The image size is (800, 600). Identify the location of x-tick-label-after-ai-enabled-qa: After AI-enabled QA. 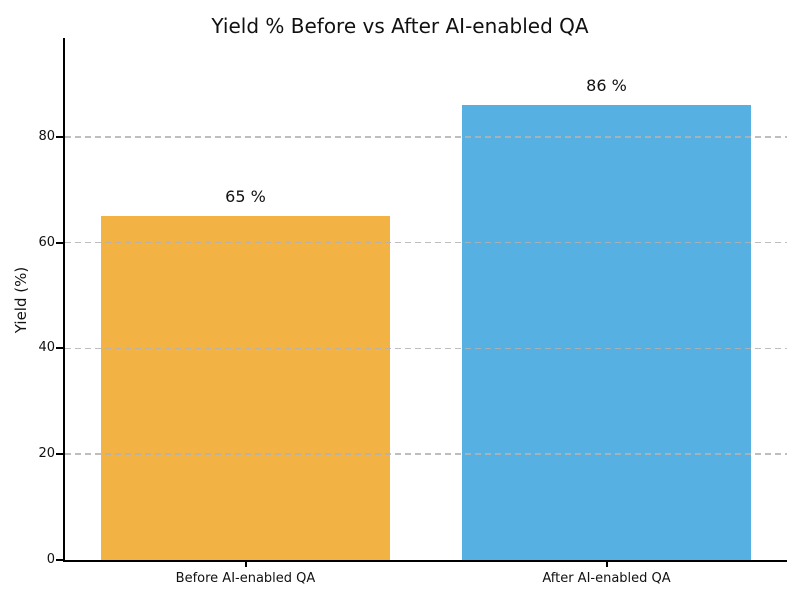
(606, 578).